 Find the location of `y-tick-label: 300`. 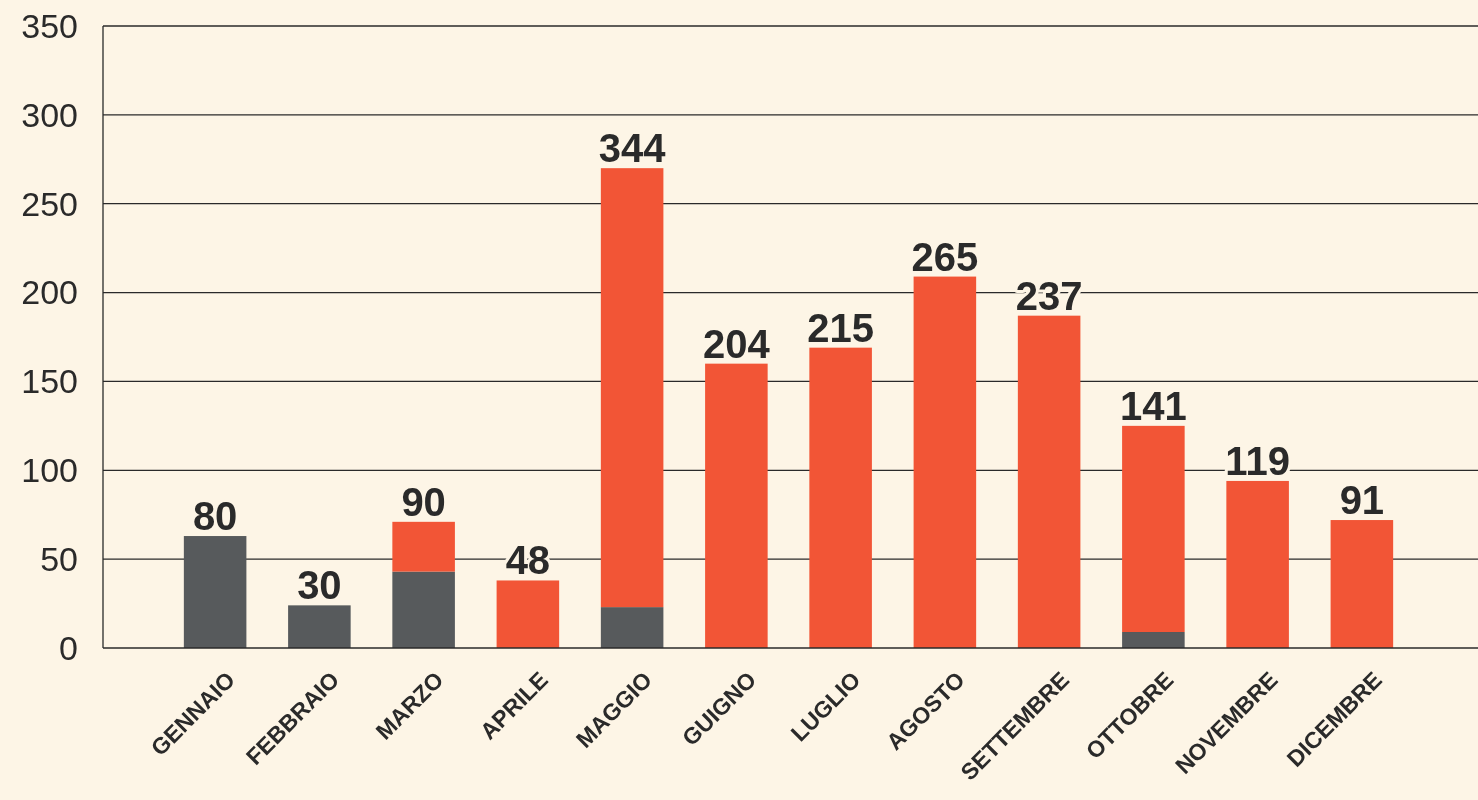

y-tick-label: 300 is located at coordinates (49, 114).